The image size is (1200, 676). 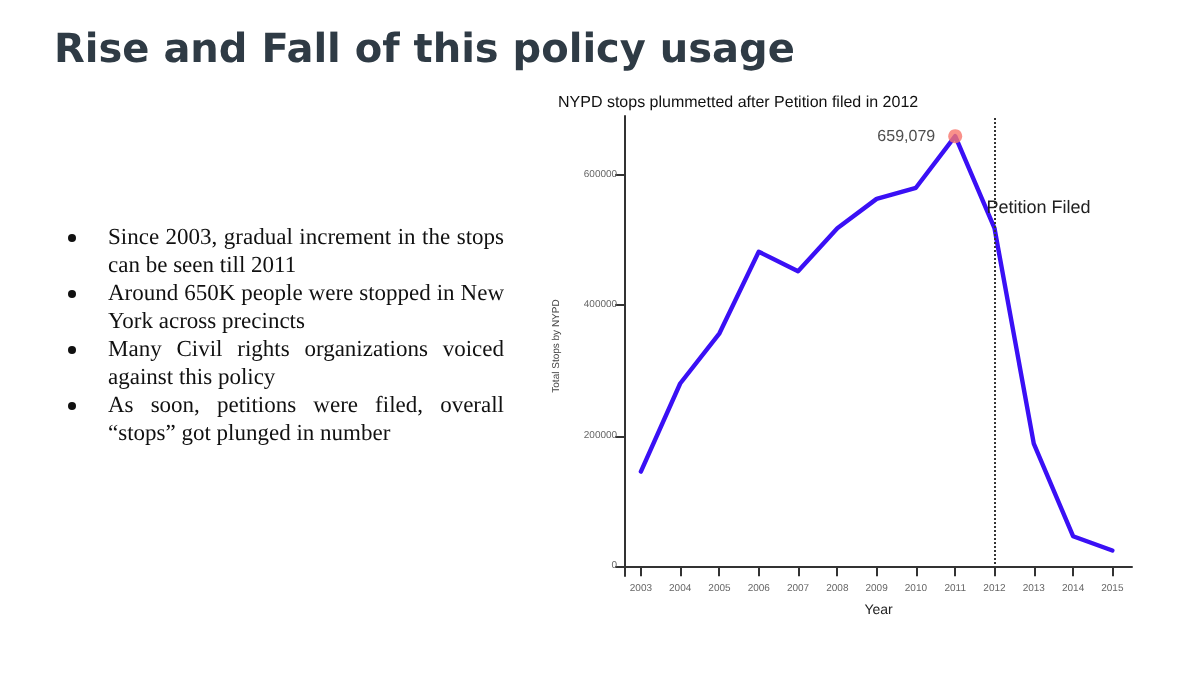 I want to click on annotation: 659,079, so click(x=907, y=136).